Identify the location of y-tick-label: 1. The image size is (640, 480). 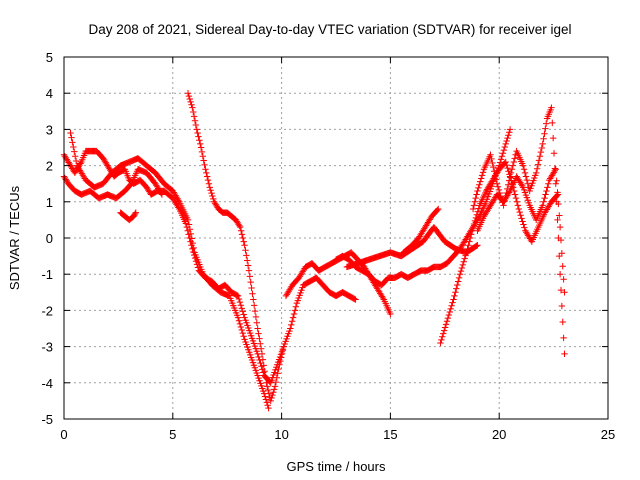
(49, 202).